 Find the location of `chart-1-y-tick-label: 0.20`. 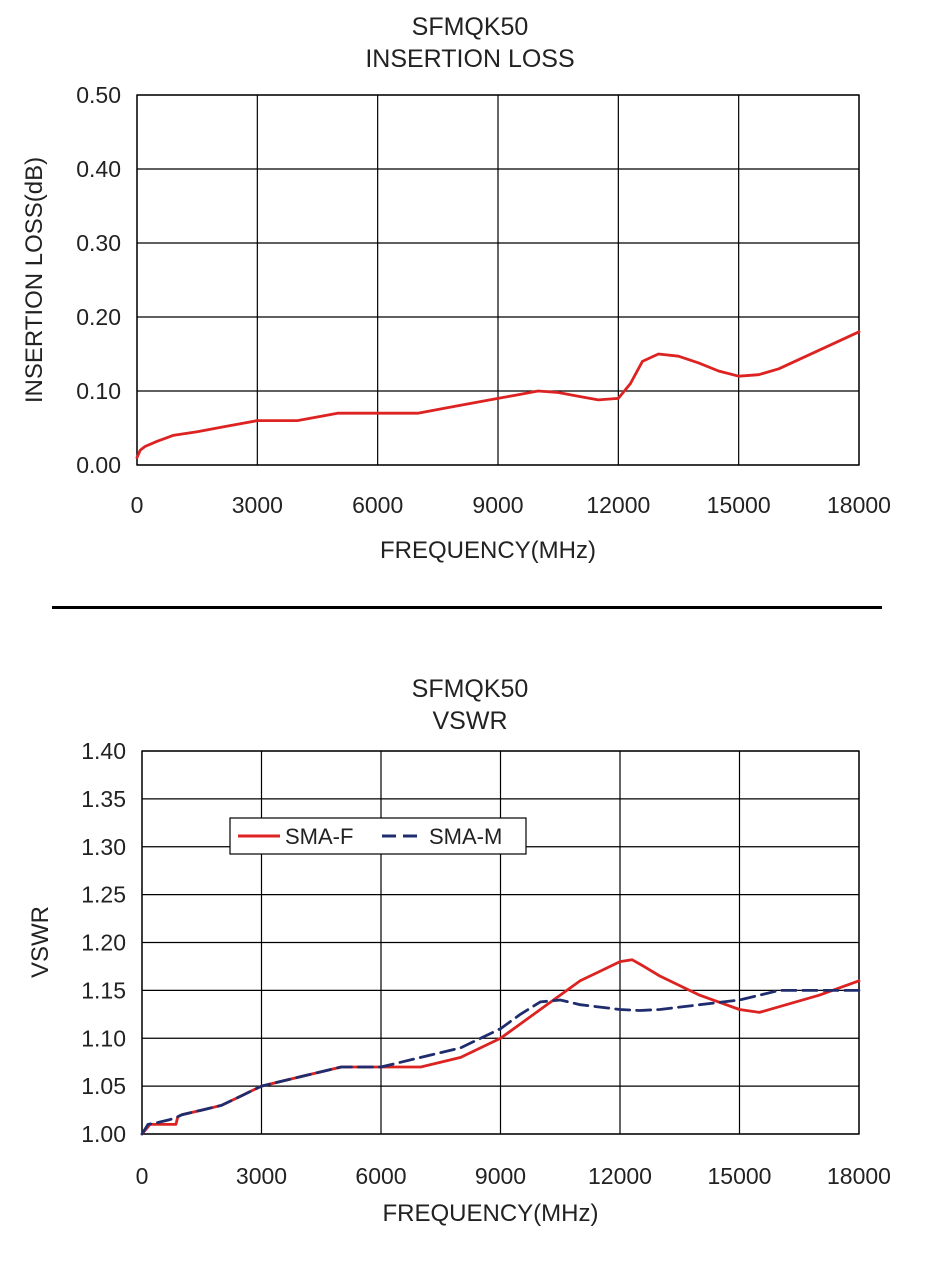

chart-1-y-tick-label: 0.20 is located at coordinates (98, 317).